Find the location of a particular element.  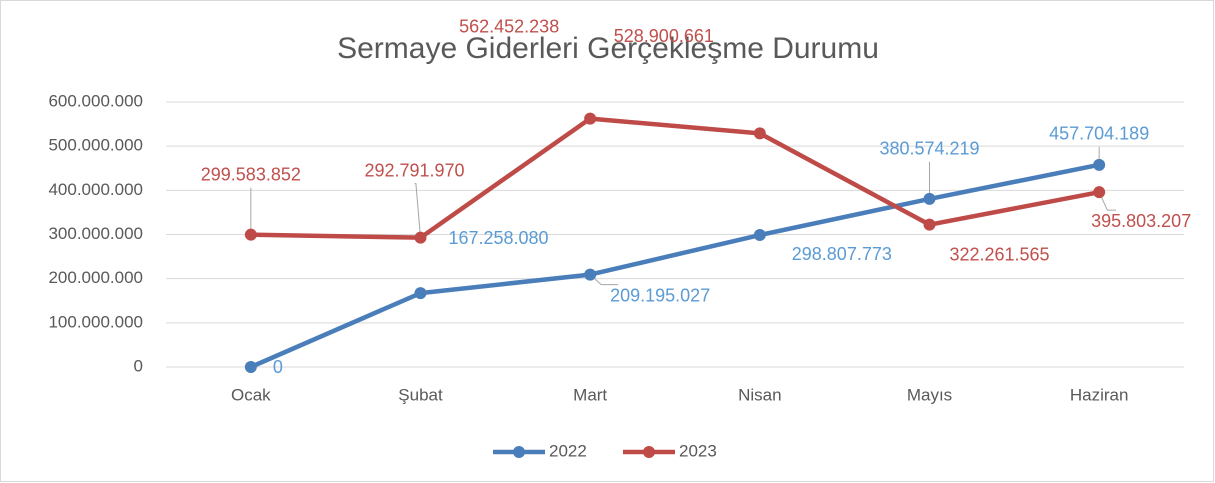

y-tick-label: 300.000.000 is located at coordinates (95, 233).